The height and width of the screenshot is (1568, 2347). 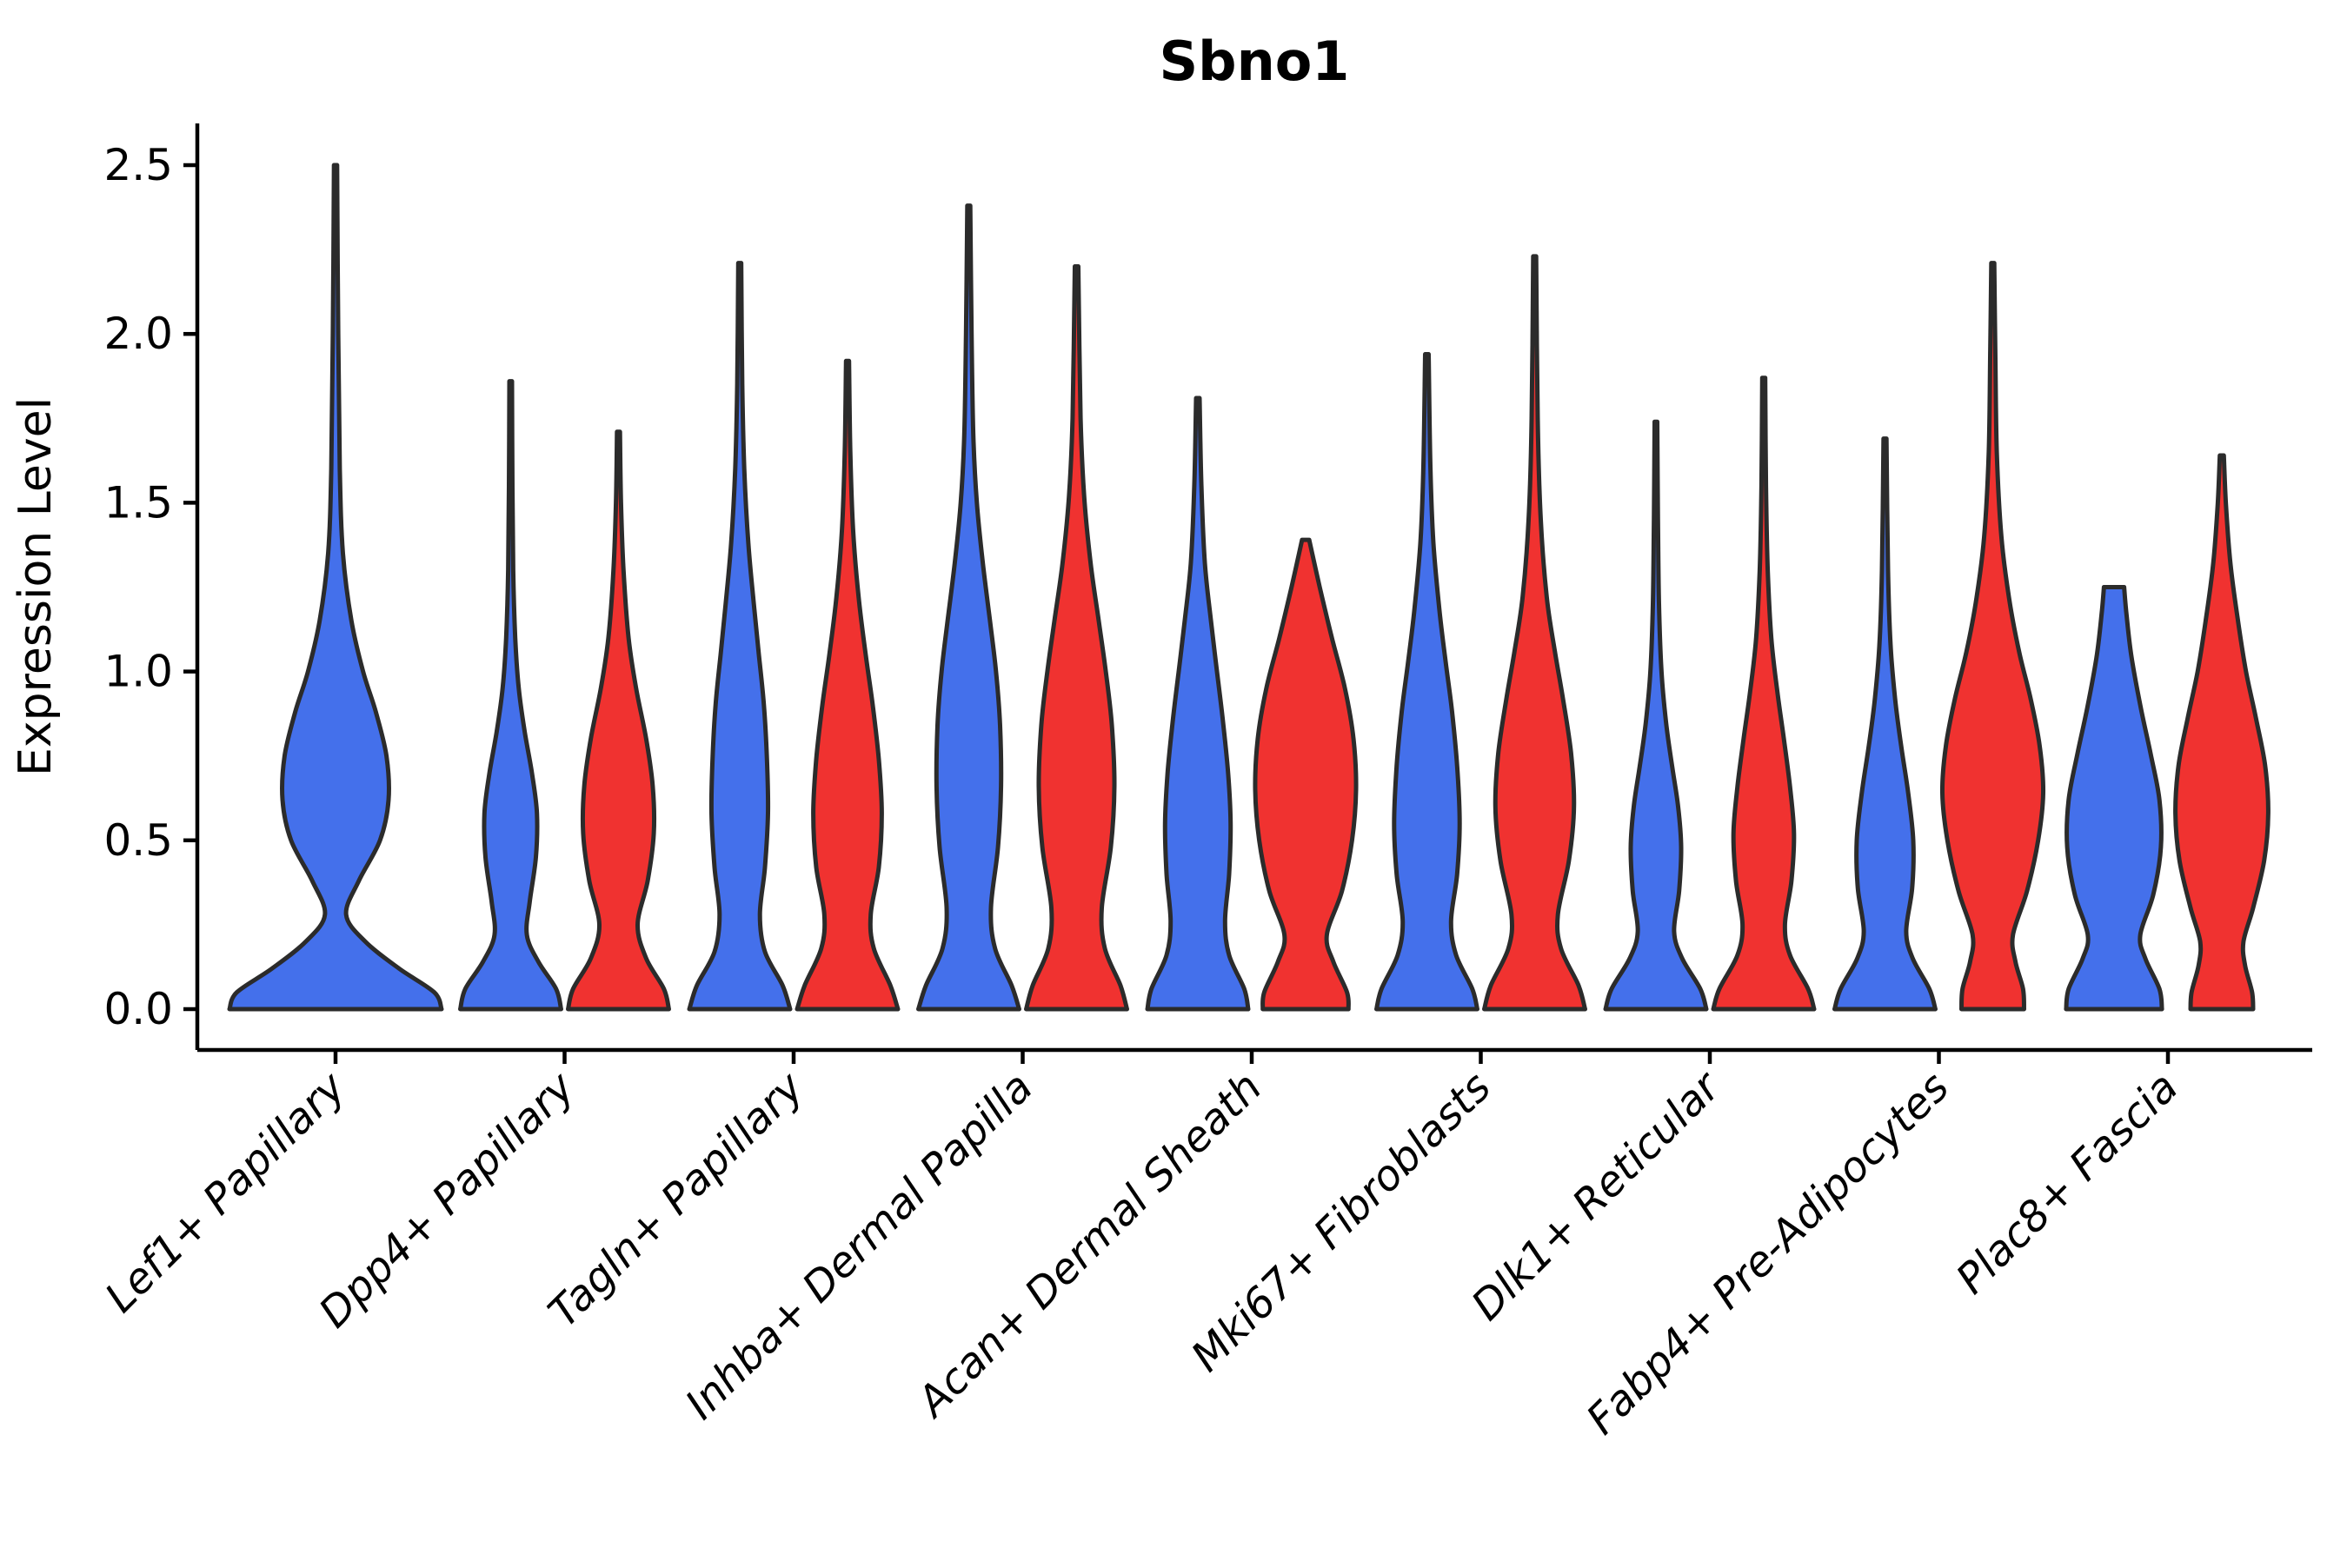 What do you see at coordinates (138, 165) in the screenshot?
I see `y-tick-label: 2.5` at bounding box center [138, 165].